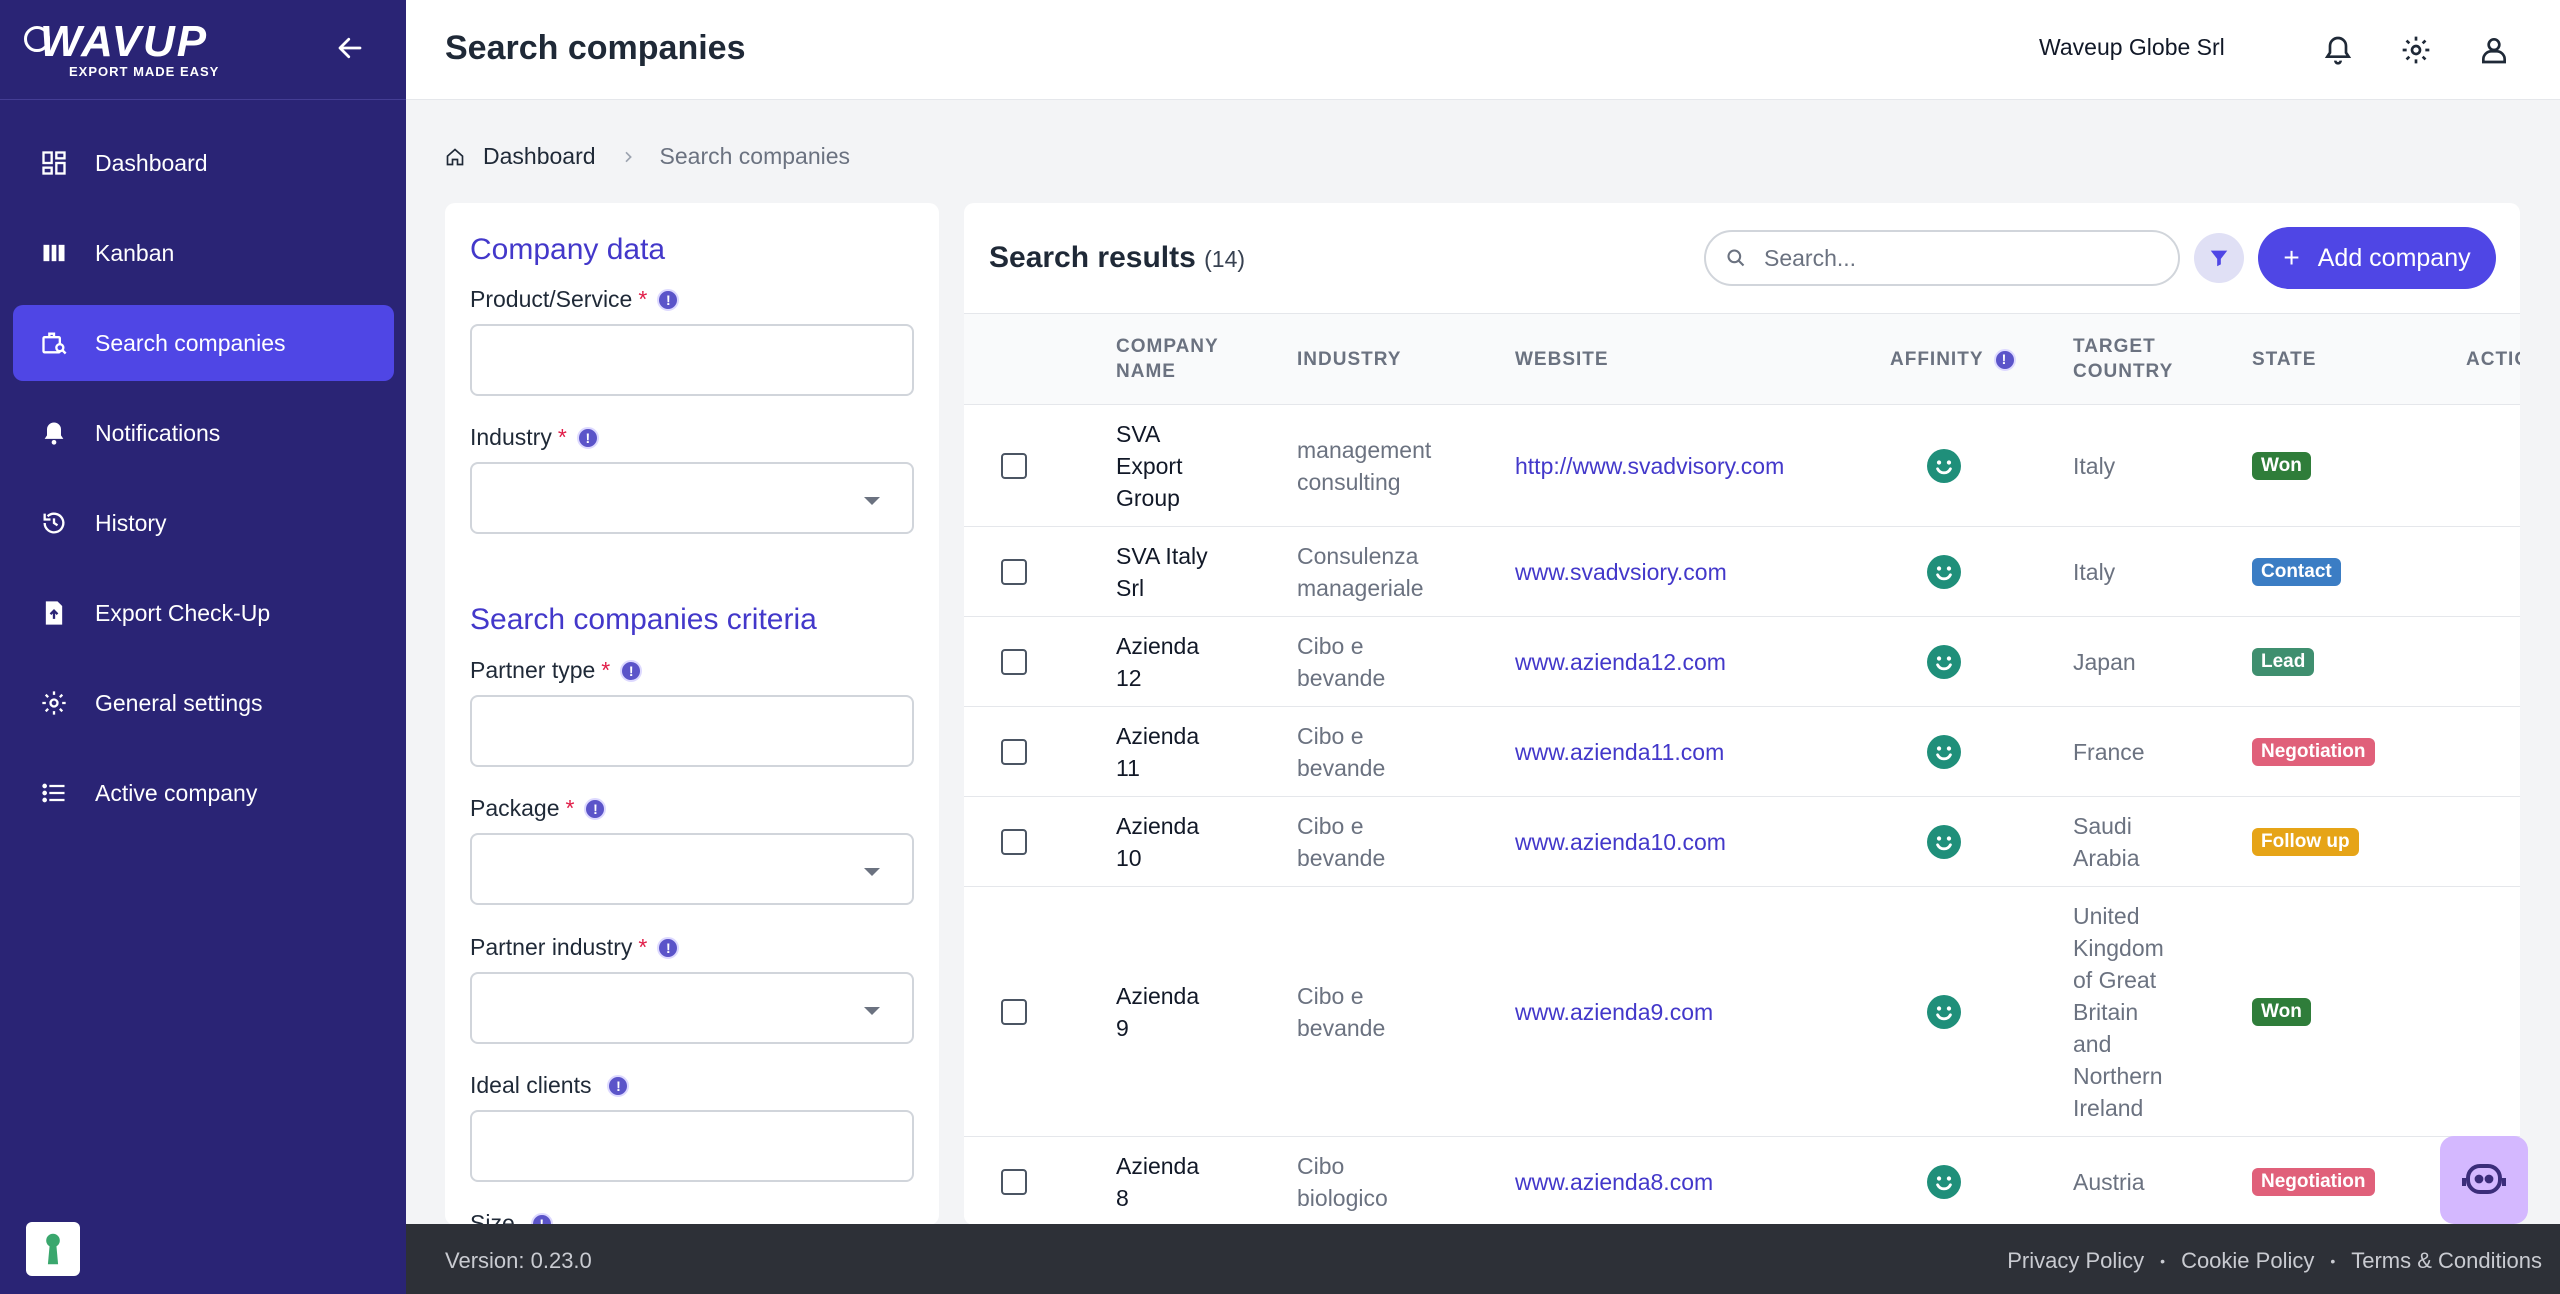  I want to click on wavup-logo: WAVUP EXPORT MADE EASY, so click(134, 48).